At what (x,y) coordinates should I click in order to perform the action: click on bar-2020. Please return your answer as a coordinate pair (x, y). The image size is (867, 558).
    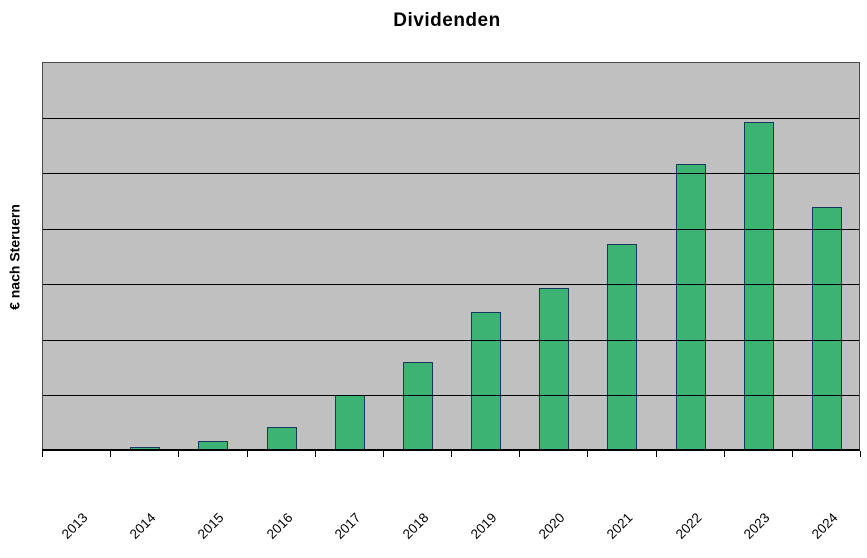
    Looking at the image, I should click on (554, 369).